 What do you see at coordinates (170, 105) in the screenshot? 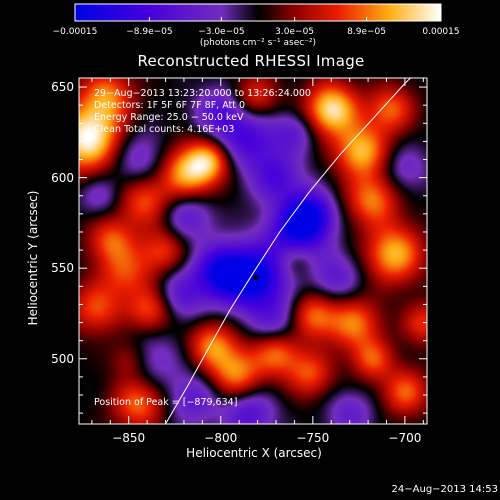
I see `annotation-detectors: Detectors: 1F 5F 6F 7F 8F, Att 0` at bounding box center [170, 105].